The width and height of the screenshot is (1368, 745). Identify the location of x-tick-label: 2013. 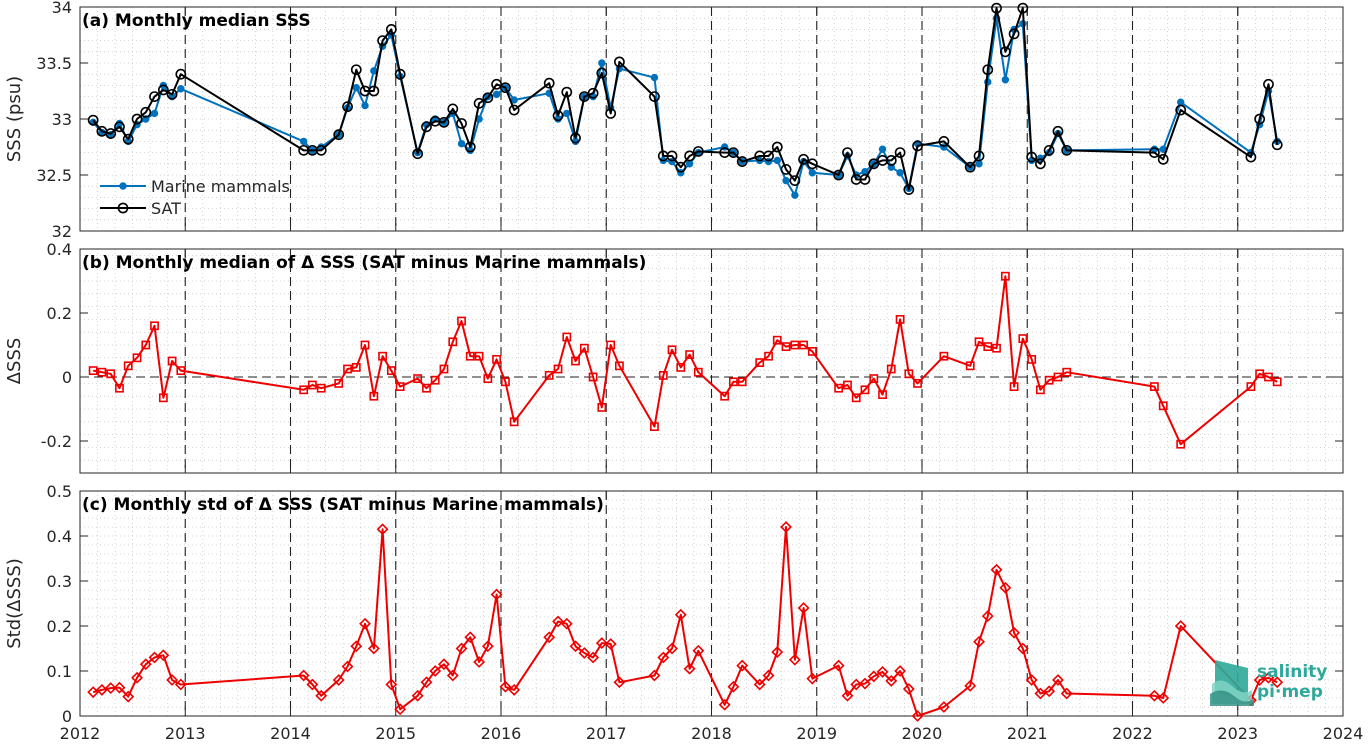
(185, 733).